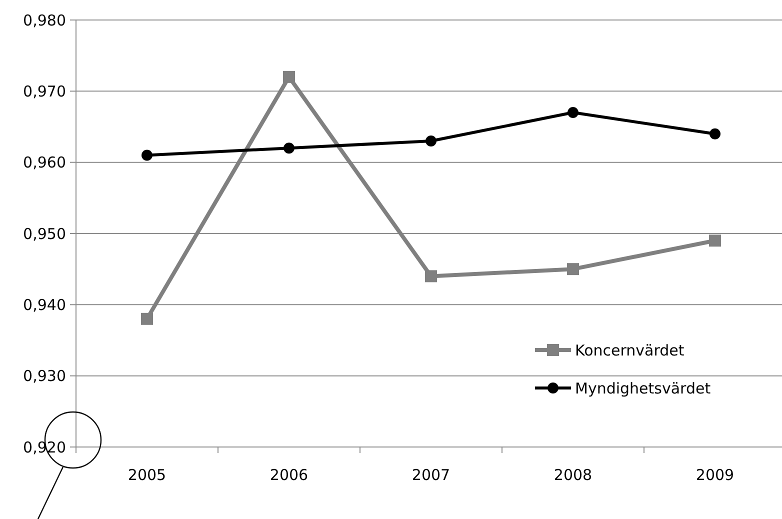 This screenshot has height=519, width=782. What do you see at coordinates (44, 20) in the screenshot?
I see `y-tick-label: 0,980` at bounding box center [44, 20].